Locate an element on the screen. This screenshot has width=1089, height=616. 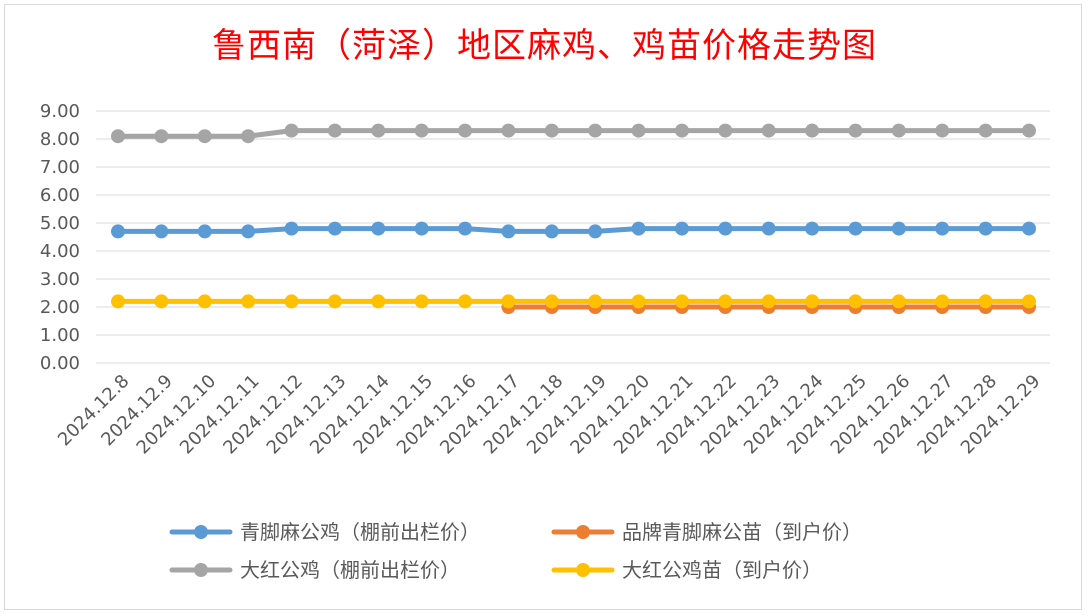
y-tick-label: 8.00 is located at coordinates (60, 139).